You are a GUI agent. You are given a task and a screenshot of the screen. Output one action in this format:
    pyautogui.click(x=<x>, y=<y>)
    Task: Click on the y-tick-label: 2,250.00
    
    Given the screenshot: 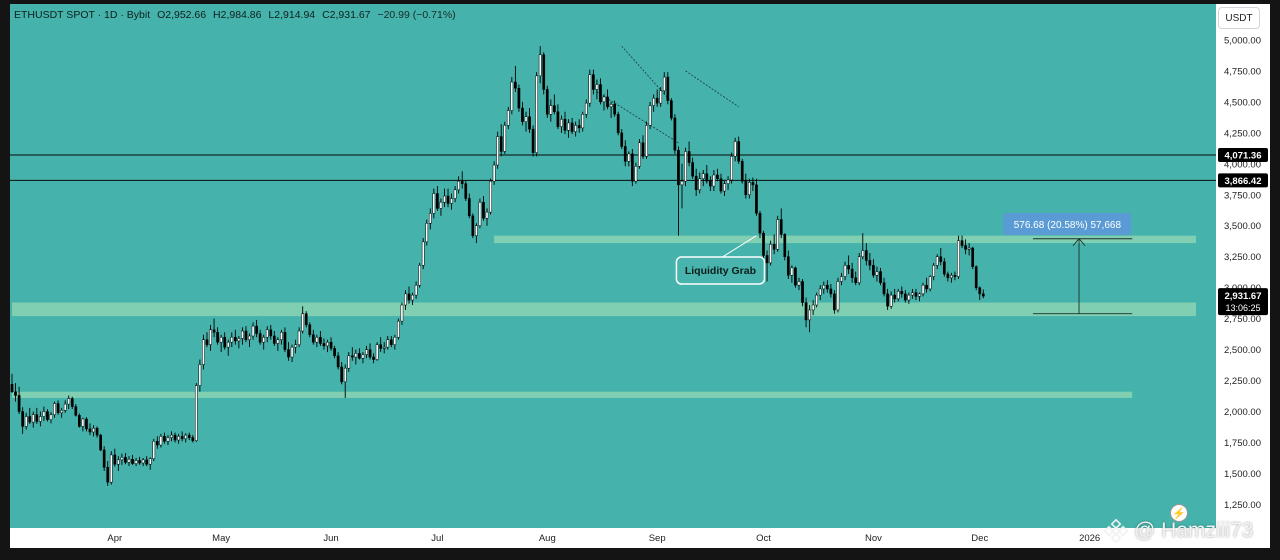 What is the action you would take?
    pyautogui.click(x=1242, y=381)
    